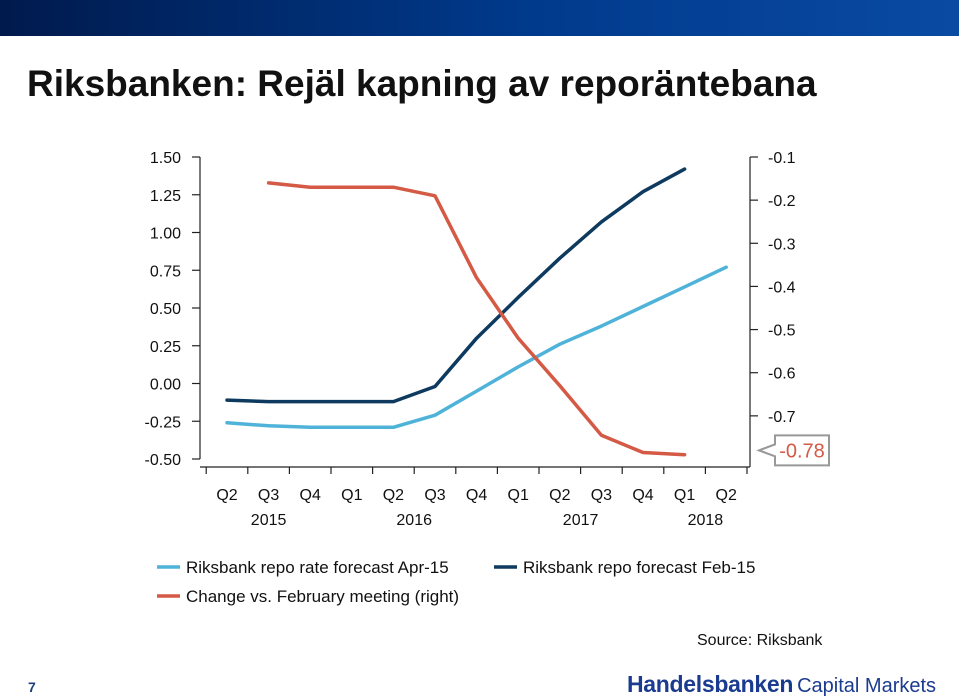  Describe the element at coordinates (165, 385) in the screenshot. I see `left-tick-label: 0.00` at that location.